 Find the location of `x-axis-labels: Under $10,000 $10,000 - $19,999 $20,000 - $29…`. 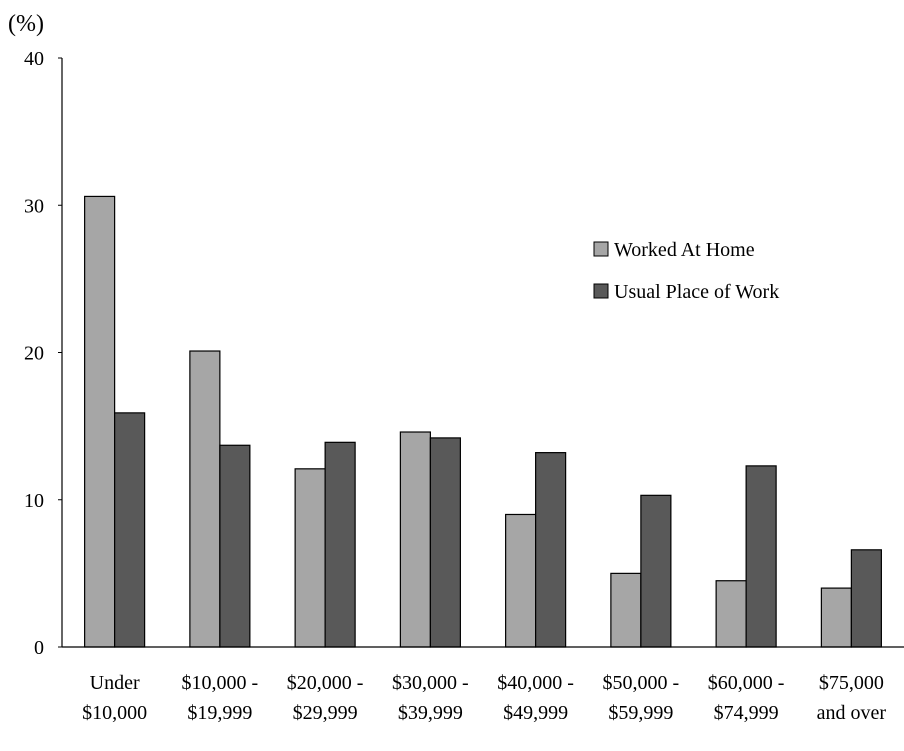

x-axis-labels: Under $10,000 $10,000 - $19,999 $20,000 - $29… is located at coordinates (484, 698).